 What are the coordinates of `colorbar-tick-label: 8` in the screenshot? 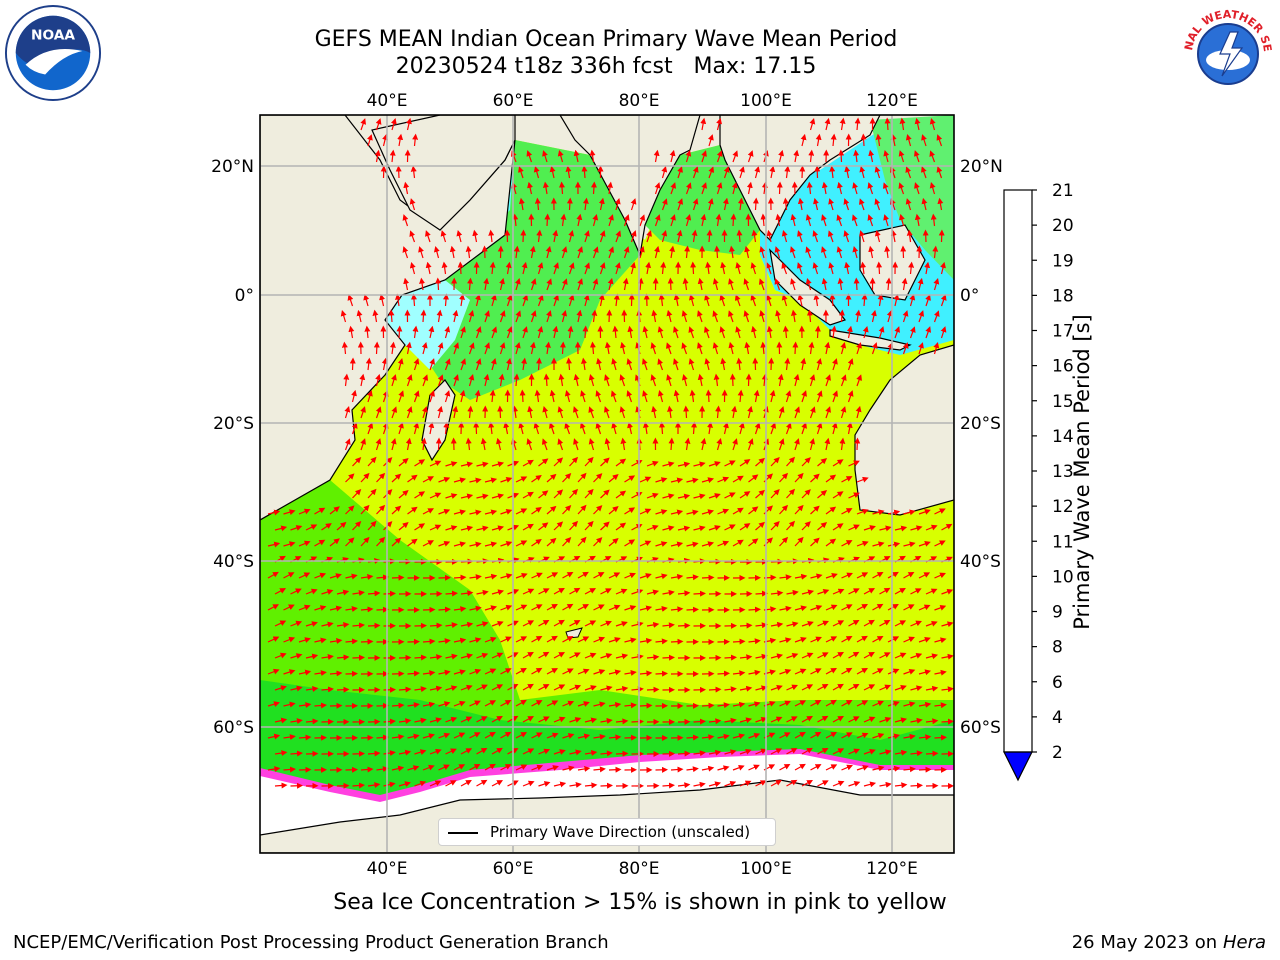 It's located at (1057, 648).